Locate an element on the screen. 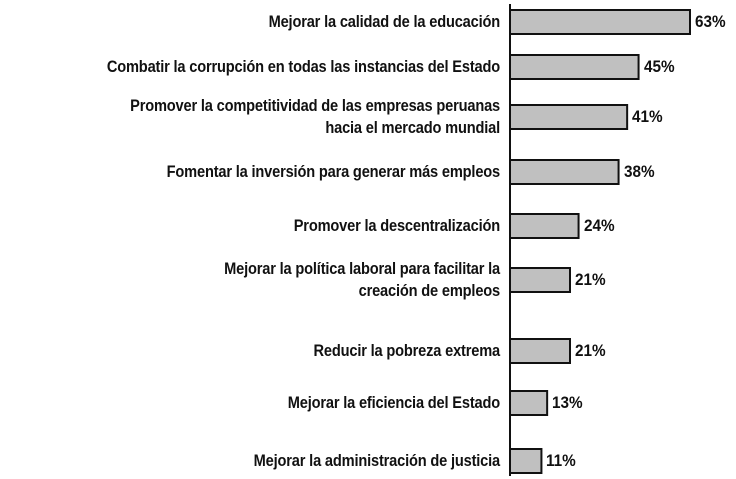 Image resolution: width=736 pixels, height=479 pixels. value-label: 63% is located at coordinates (710, 21).